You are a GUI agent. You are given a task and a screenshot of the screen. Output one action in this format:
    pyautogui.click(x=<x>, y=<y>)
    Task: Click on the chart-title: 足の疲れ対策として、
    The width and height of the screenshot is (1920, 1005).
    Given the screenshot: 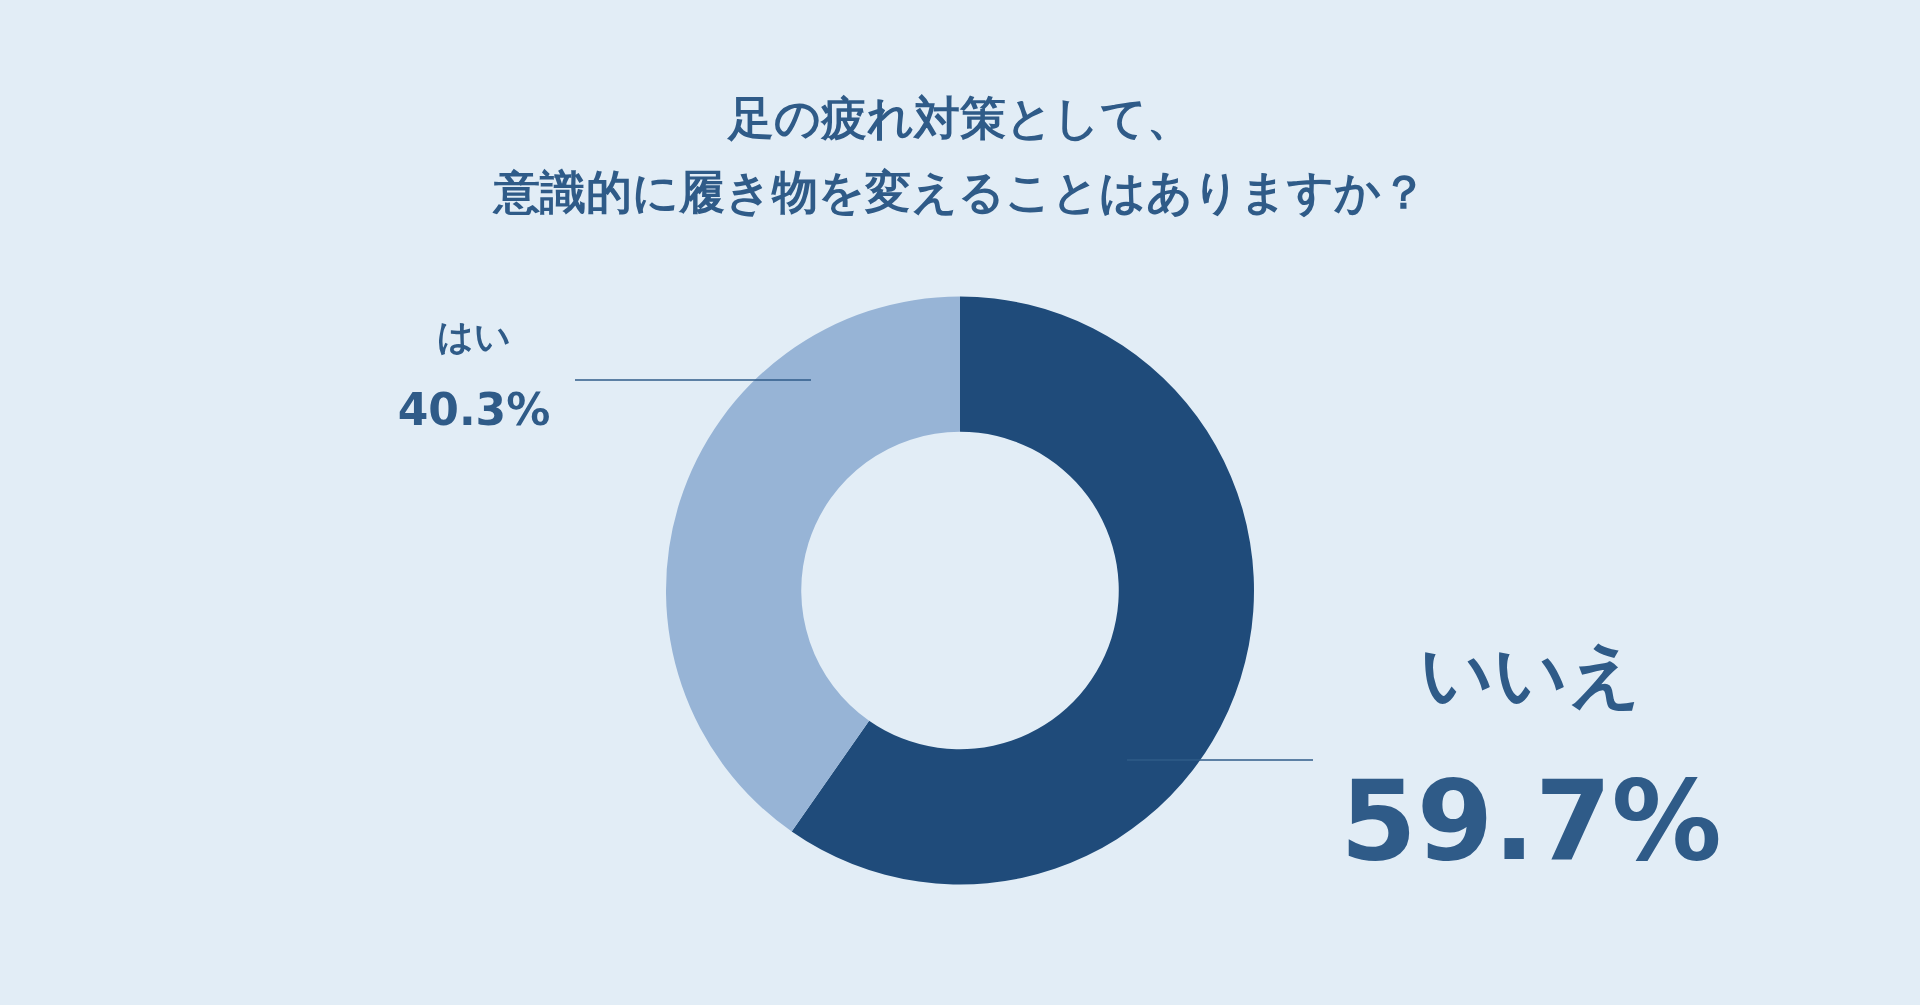 What is the action you would take?
    pyautogui.click(x=959, y=117)
    